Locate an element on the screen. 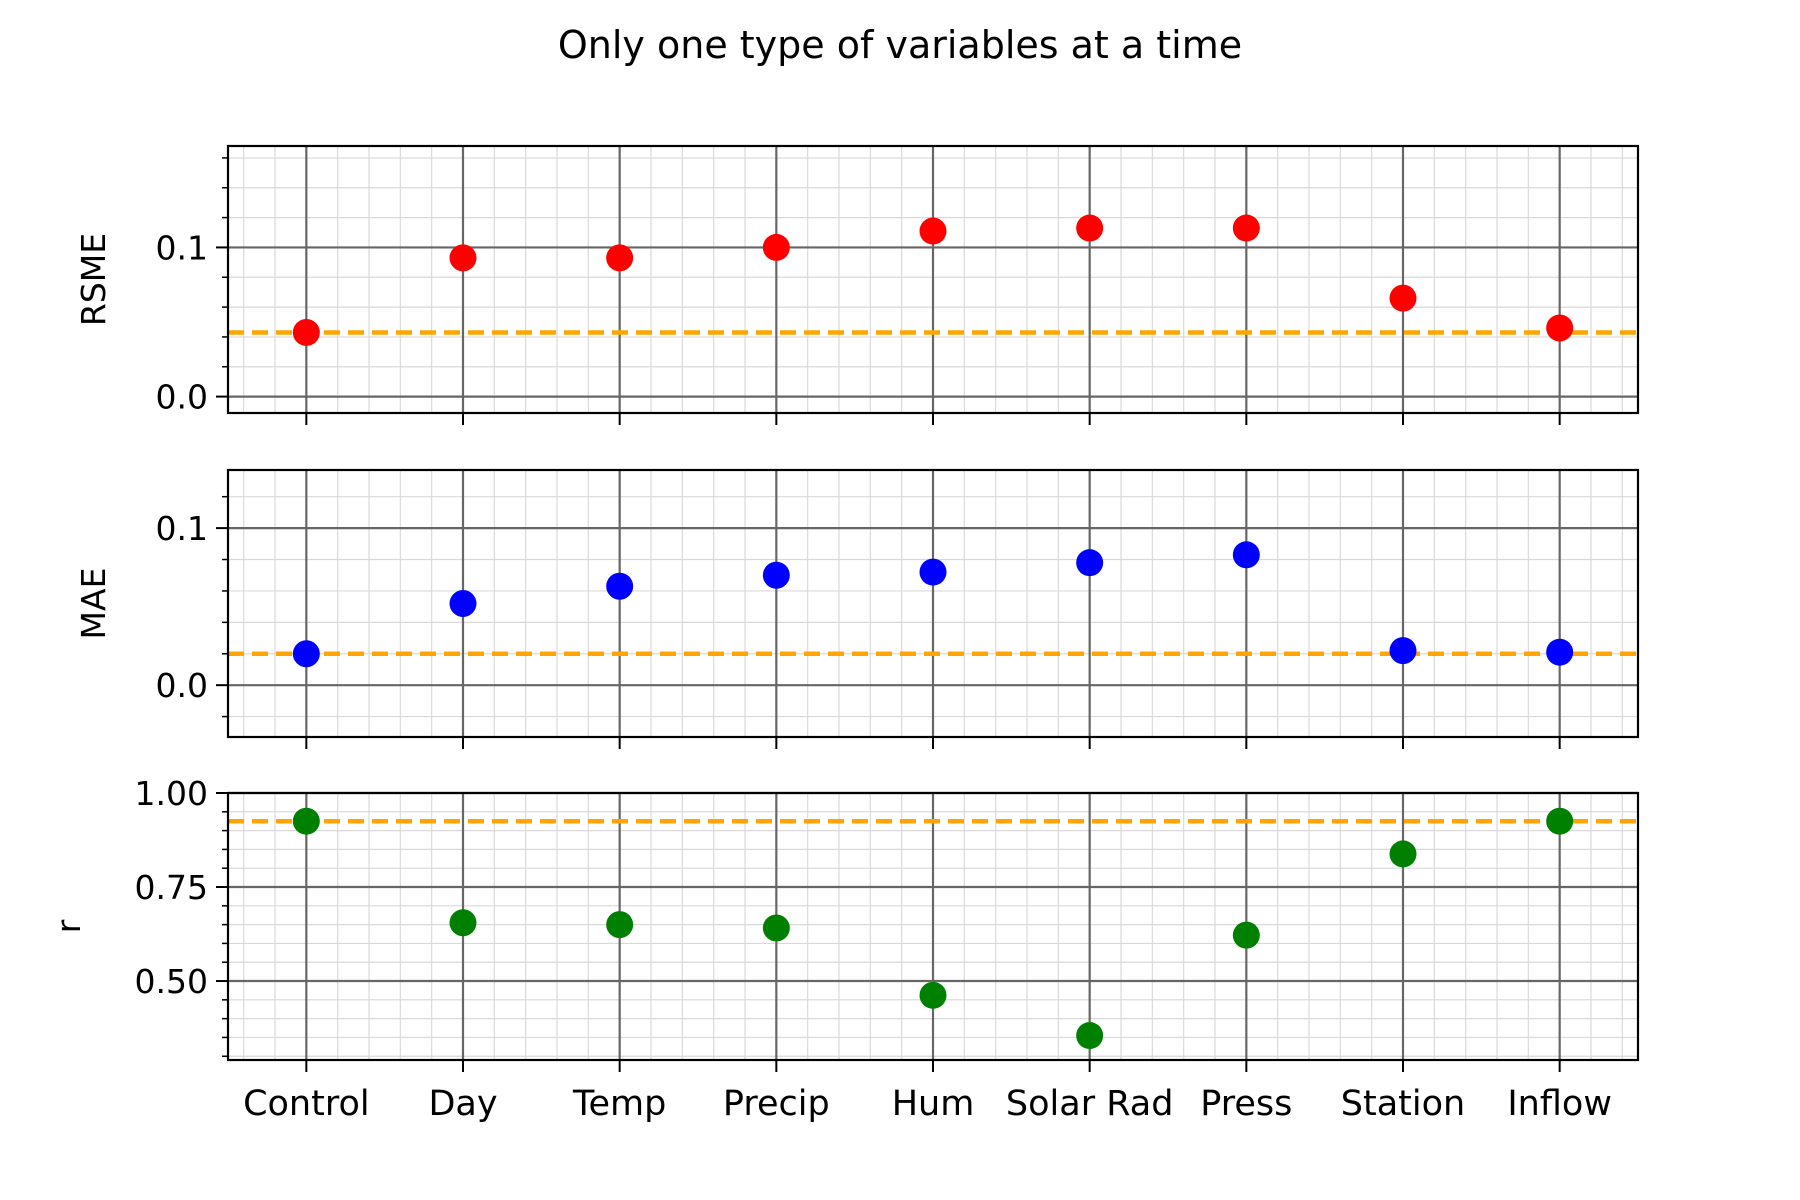  y-tick-label: 0.50 is located at coordinates (171, 981).